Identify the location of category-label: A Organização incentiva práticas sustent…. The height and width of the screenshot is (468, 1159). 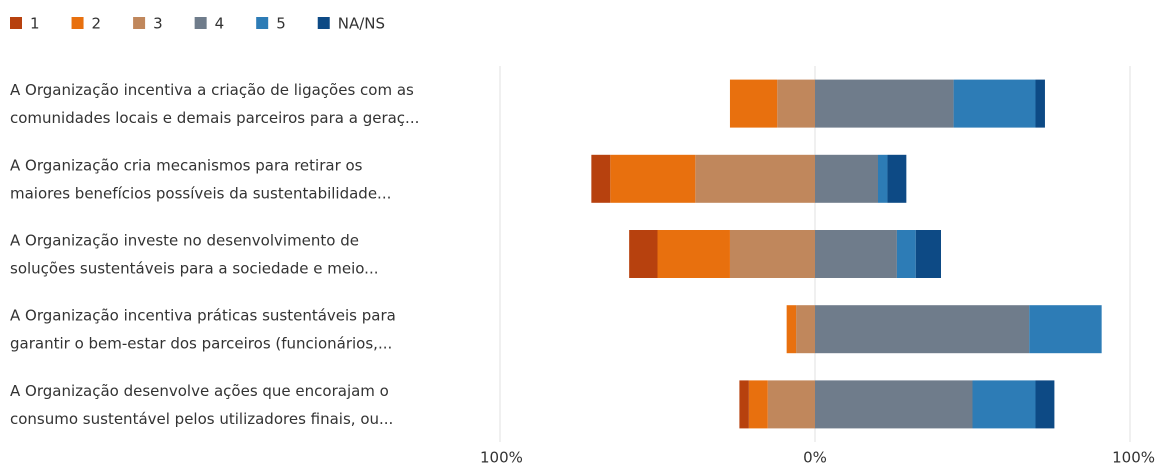
(203, 316).